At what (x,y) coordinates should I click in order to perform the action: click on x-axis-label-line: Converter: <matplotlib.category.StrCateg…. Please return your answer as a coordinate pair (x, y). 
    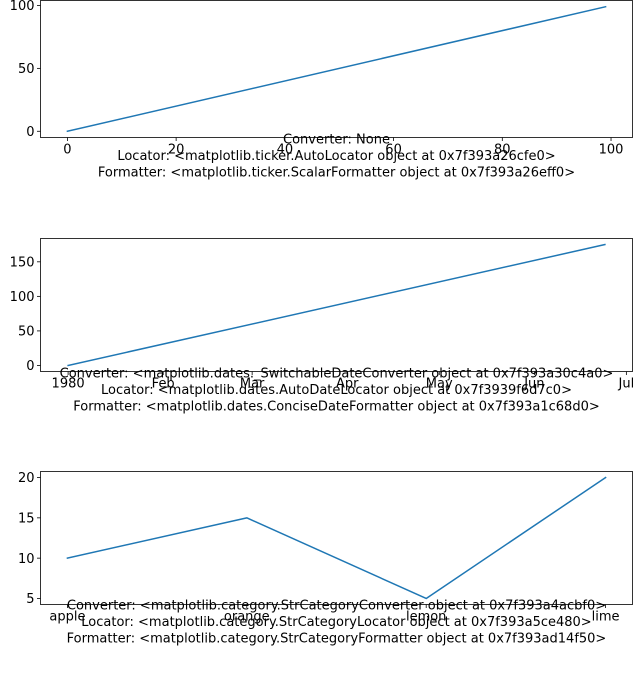
    Looking at the image, I should click on (336, 606).